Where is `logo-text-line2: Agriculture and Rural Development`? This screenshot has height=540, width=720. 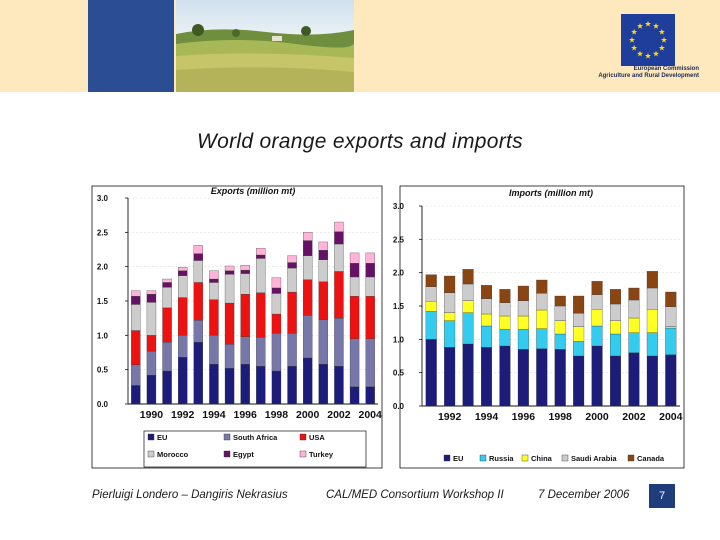 logo-text-line2: Agriculture and Rural Development is located at coordinates (648, 76).